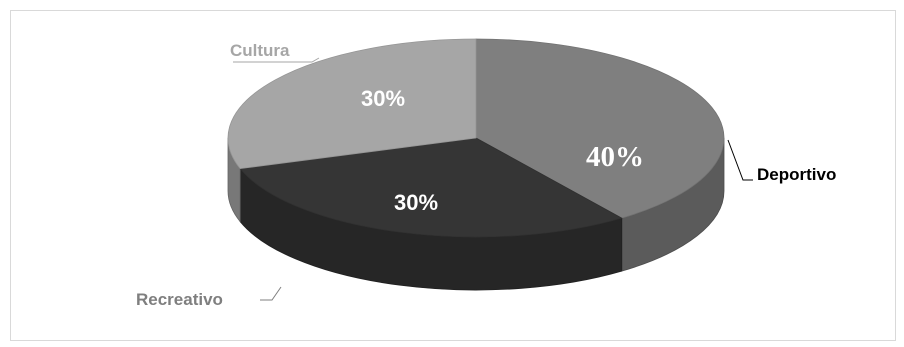  I want to click on slice-deportivo, so click(600, 128).